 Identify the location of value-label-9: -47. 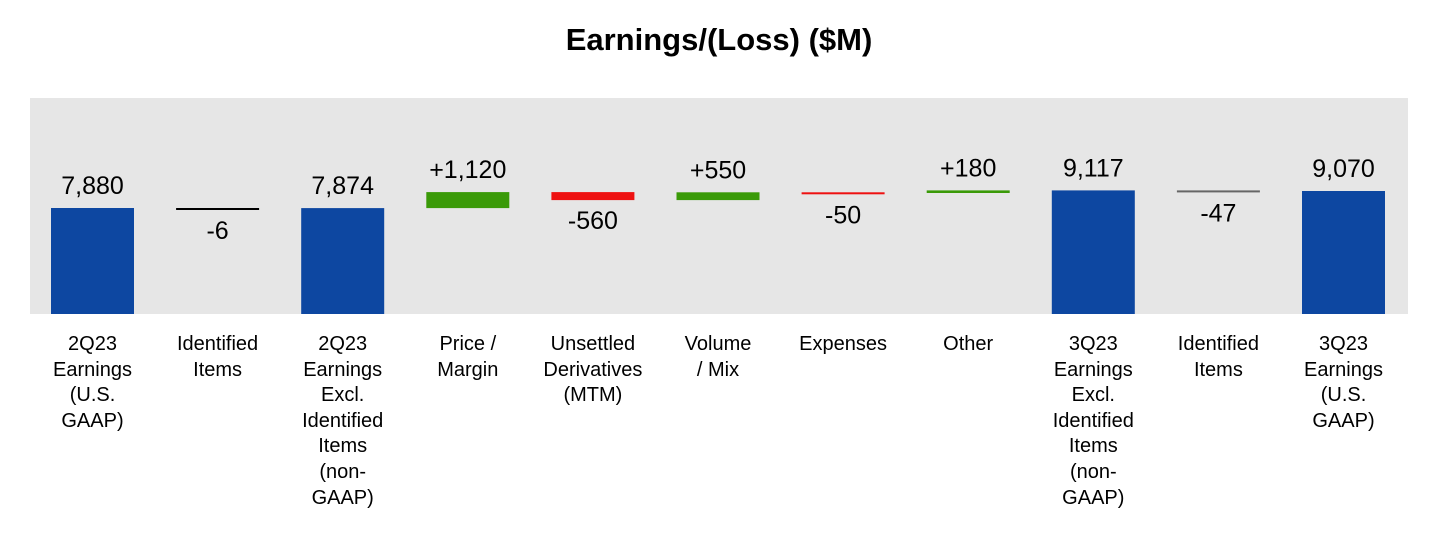
(1218, 213).